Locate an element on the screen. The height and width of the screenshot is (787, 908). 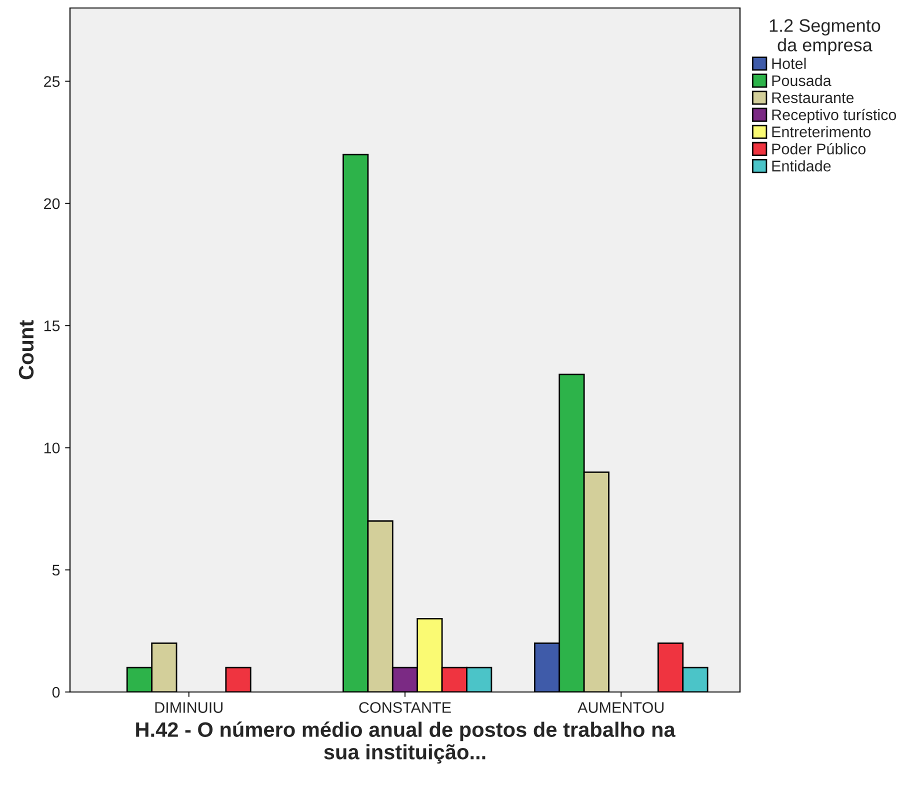
y-axis-title: Count is located at coordinates (26, 350).